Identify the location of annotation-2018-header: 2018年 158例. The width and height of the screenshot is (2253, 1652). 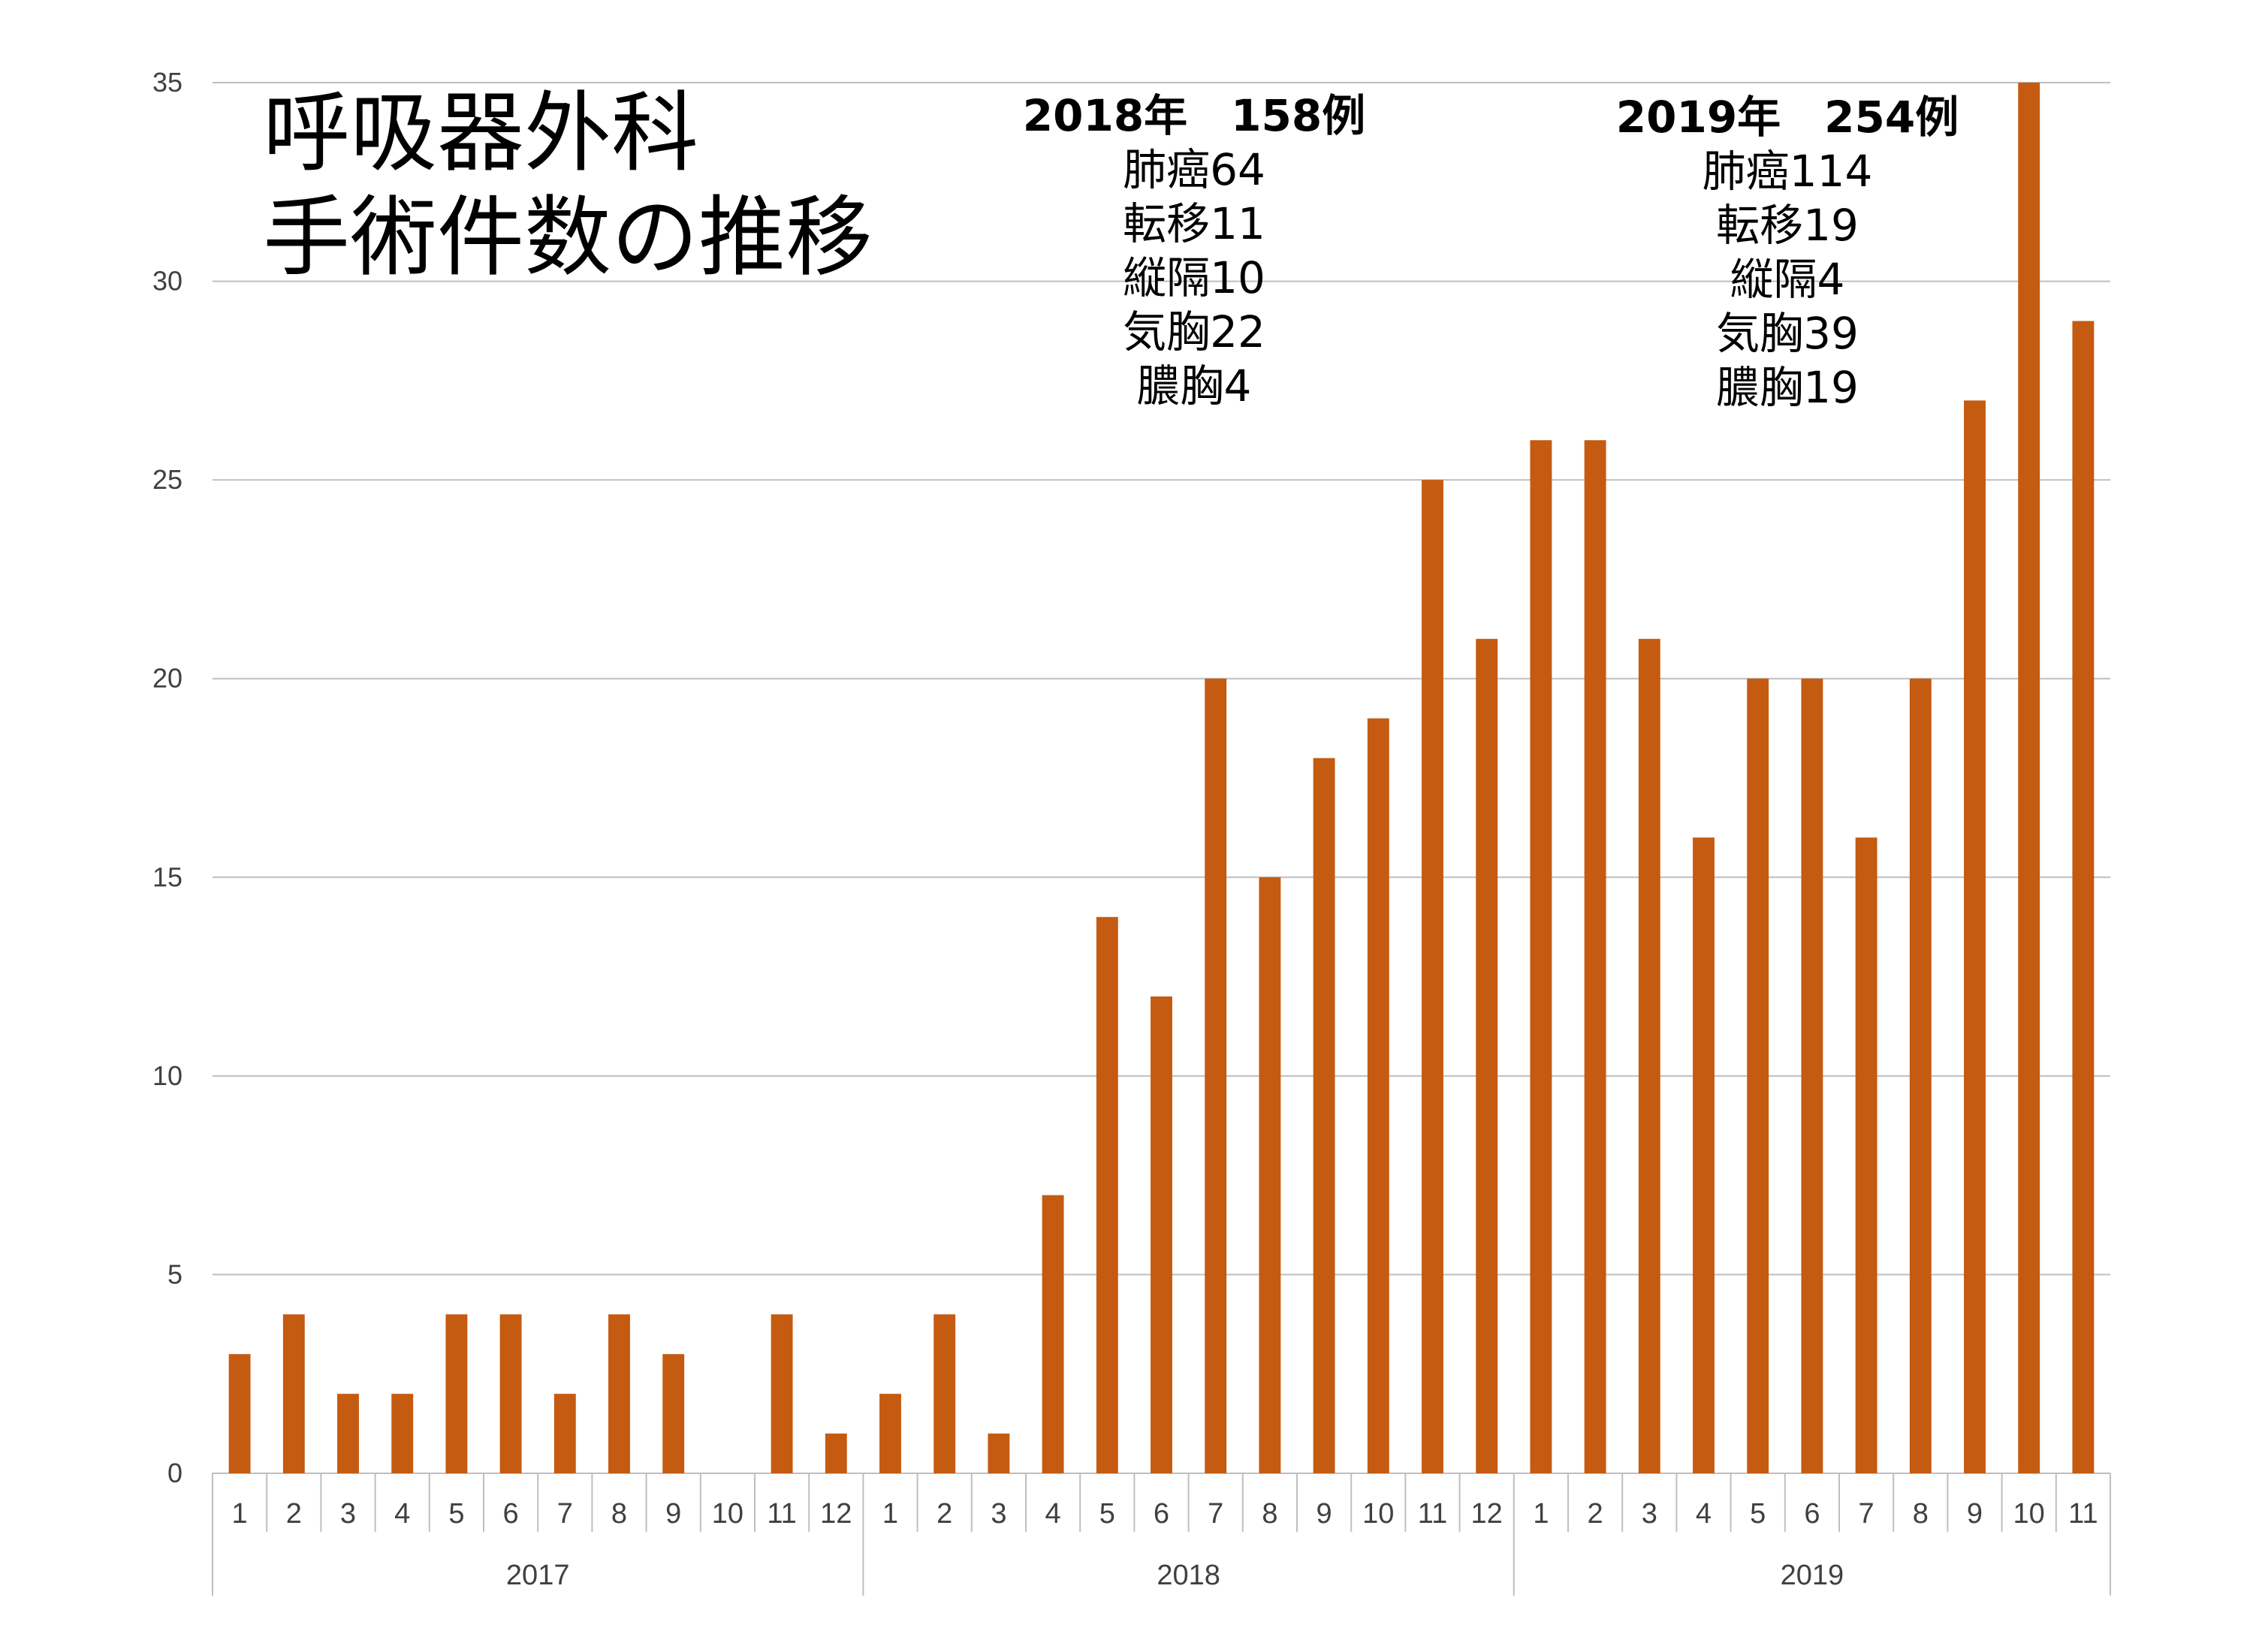
(1194, 115).